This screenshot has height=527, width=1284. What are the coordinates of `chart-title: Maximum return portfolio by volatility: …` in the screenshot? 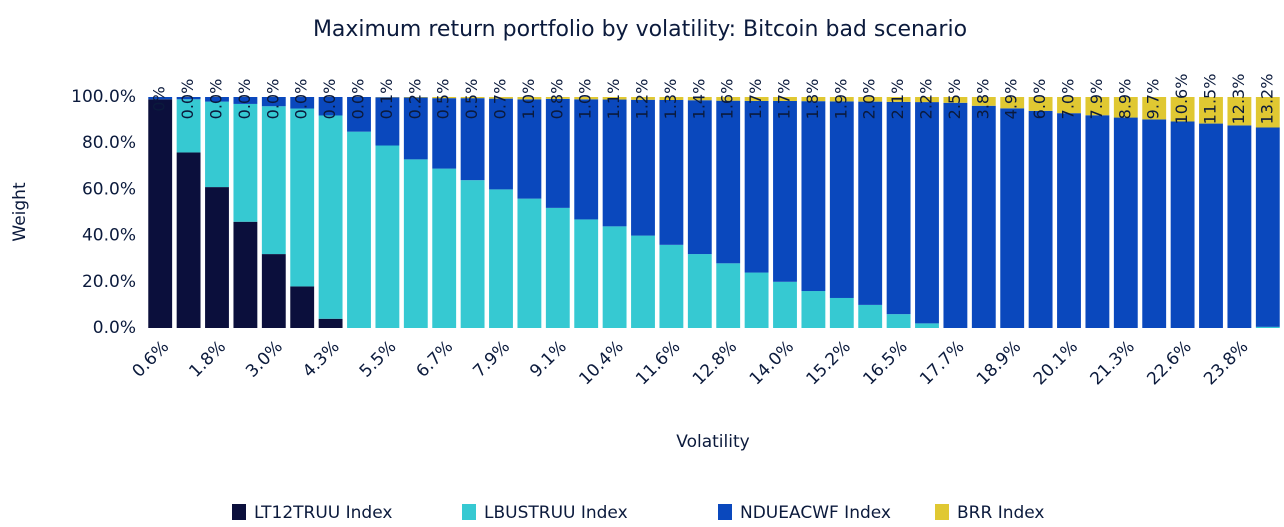 It's located at (640, 29).